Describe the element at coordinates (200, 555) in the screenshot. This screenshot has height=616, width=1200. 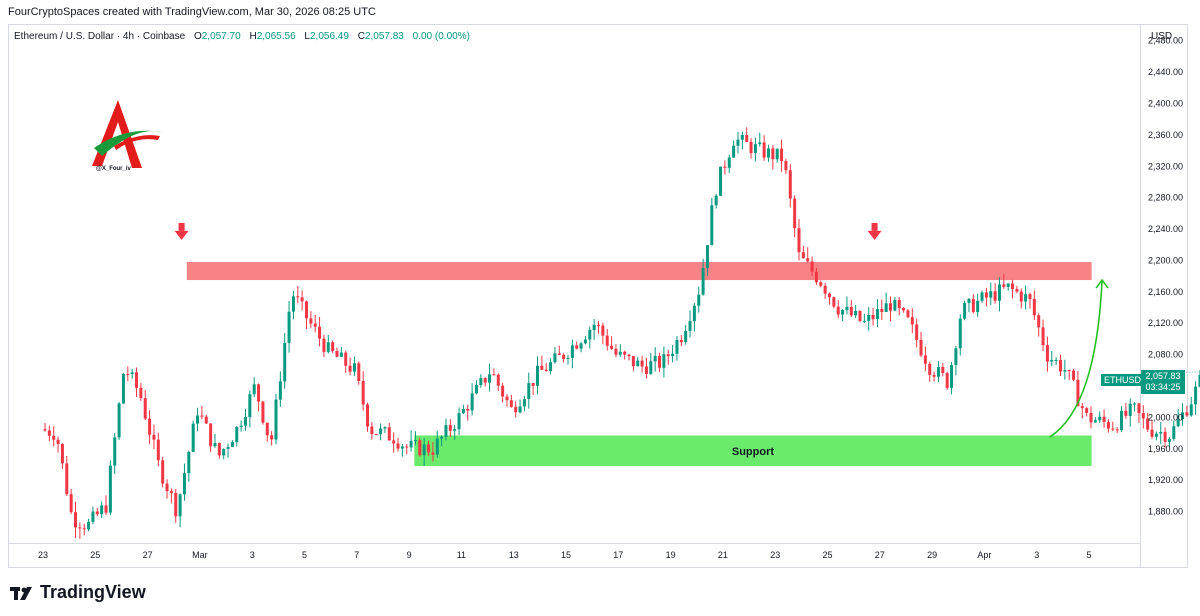
I see `time-tick-label: Mar` at that location.